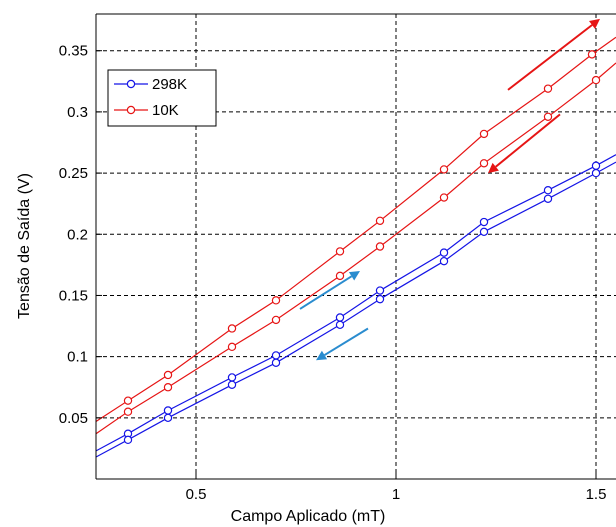 The image size is (616, 527). What do you see at coordinates (73, 418) in the screenshot?
I see `y-tick-label: 0.05` at bounding box center [73, 418].